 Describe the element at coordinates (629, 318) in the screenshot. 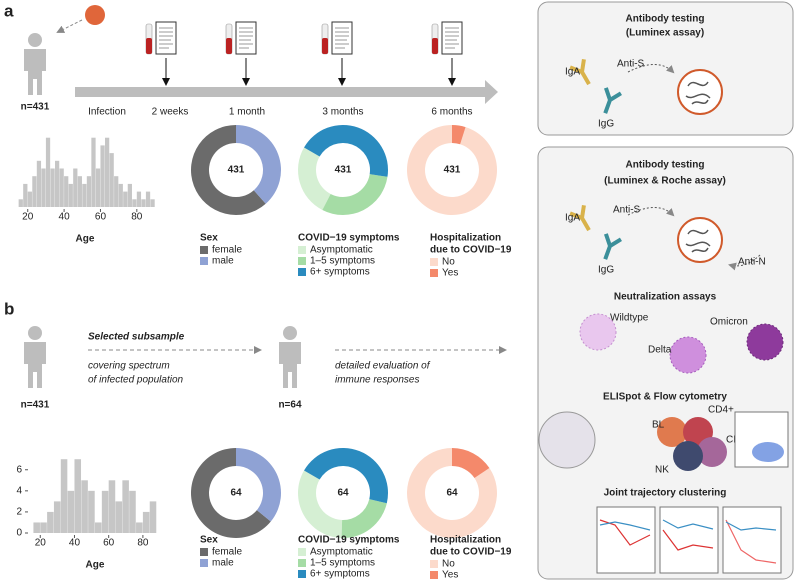

I see `label: Wildtype` at that location.